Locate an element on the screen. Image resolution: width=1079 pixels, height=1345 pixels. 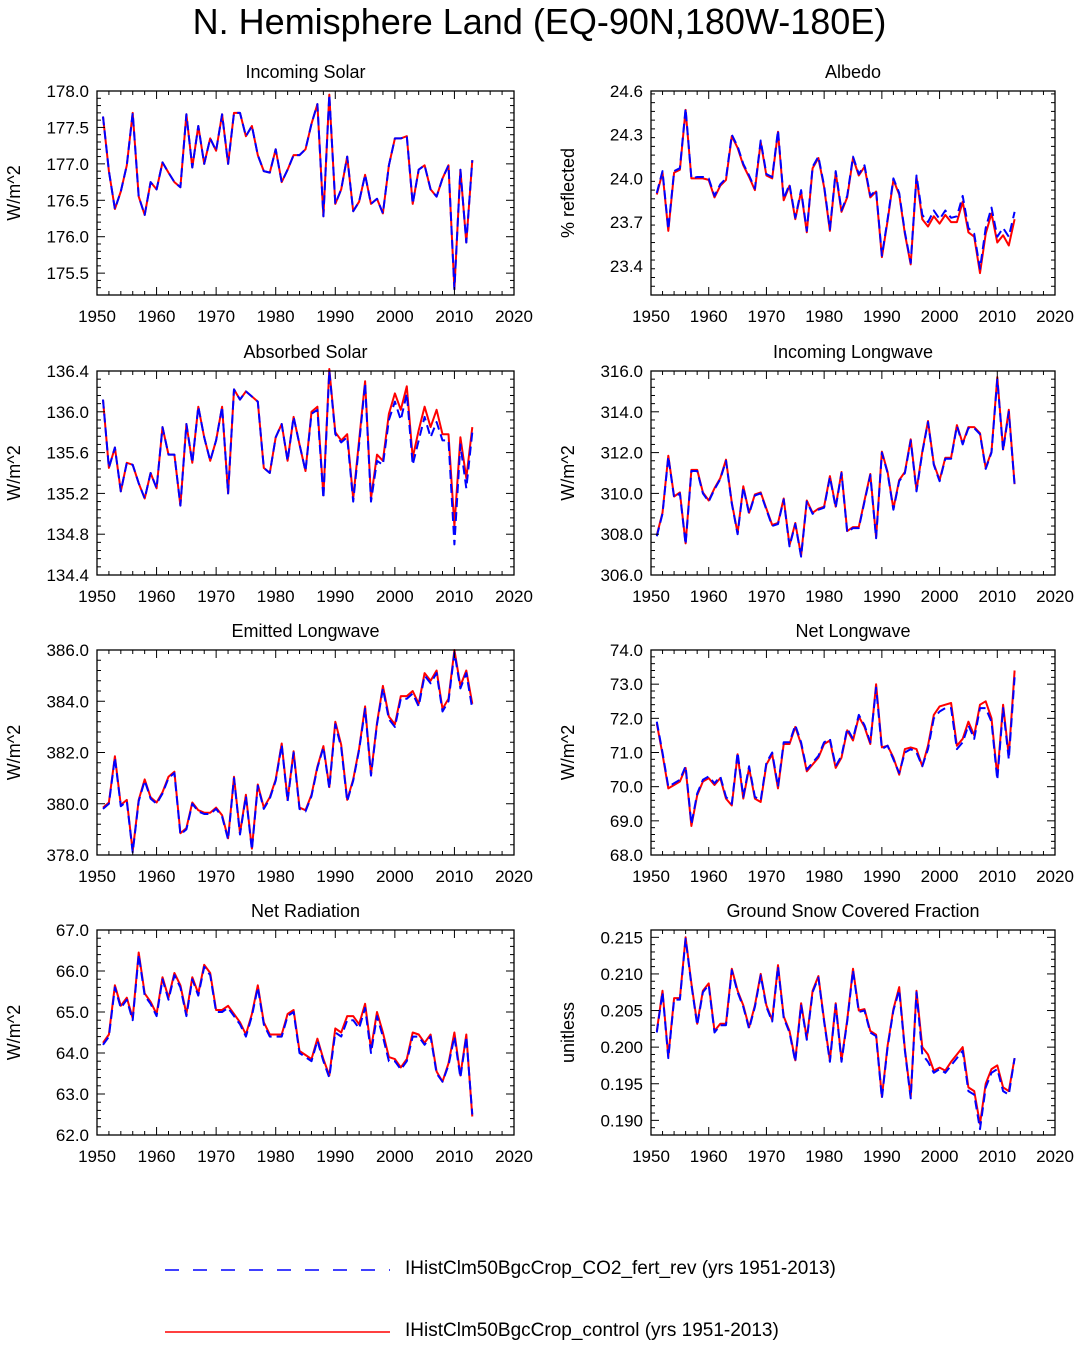
y-tick-label: 73.0 is located at coordinates (626, 684).